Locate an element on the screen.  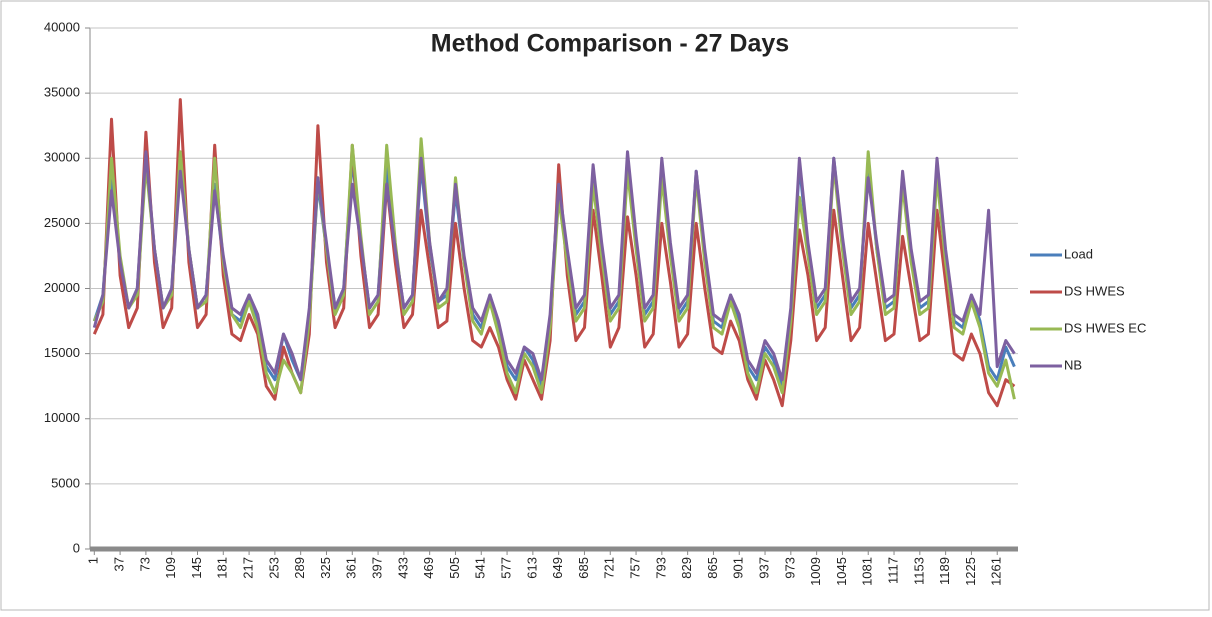
x-tick-label: 289 is located at coordinates (299, 568).